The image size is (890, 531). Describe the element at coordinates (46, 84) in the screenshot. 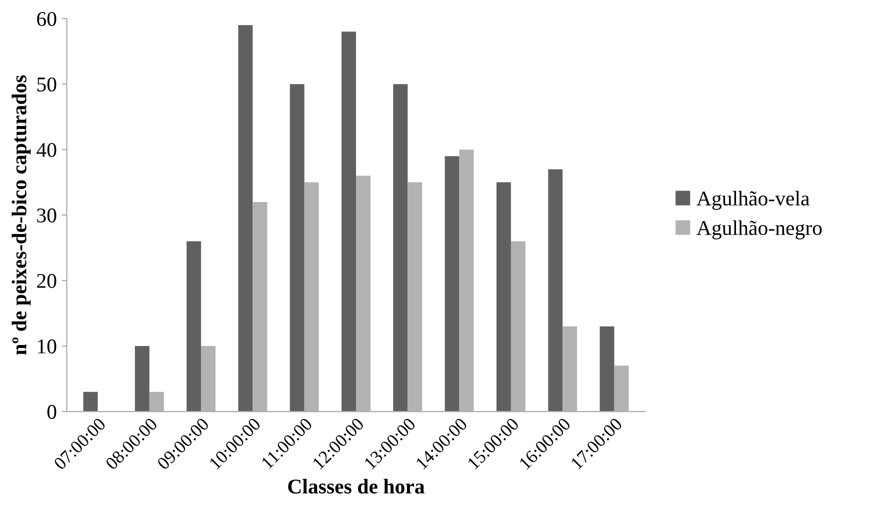

I see `y-tick-label: 50` at that location.